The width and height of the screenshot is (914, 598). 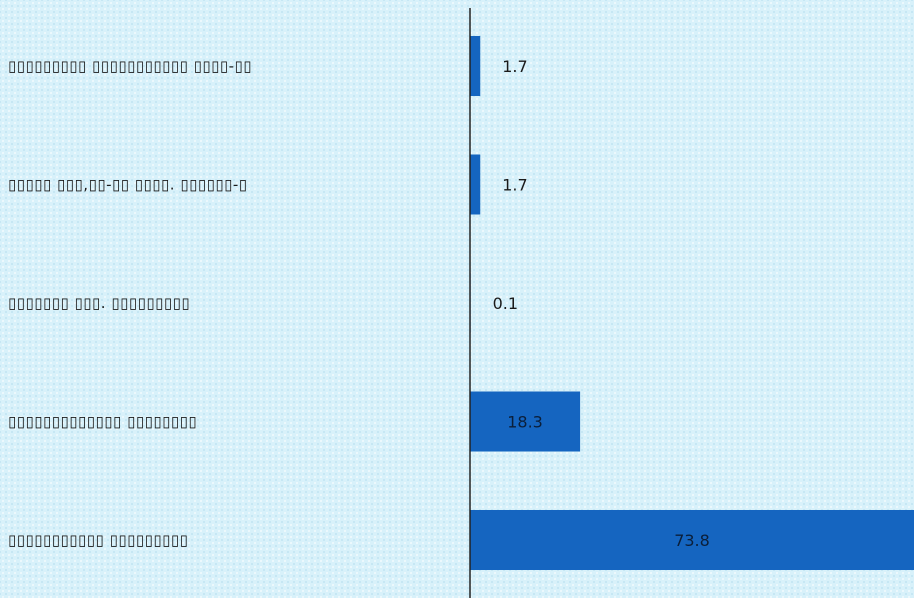 What do you see at coordinates (128, 185) in the screenshot?
I see `category-label-1: ▯▯▯▯▯ ▯▯▯,▯▯-▯▯ ▯▯▯▯. ▯▯▯▯▯▯-▯` at bounding box center [128, 185].